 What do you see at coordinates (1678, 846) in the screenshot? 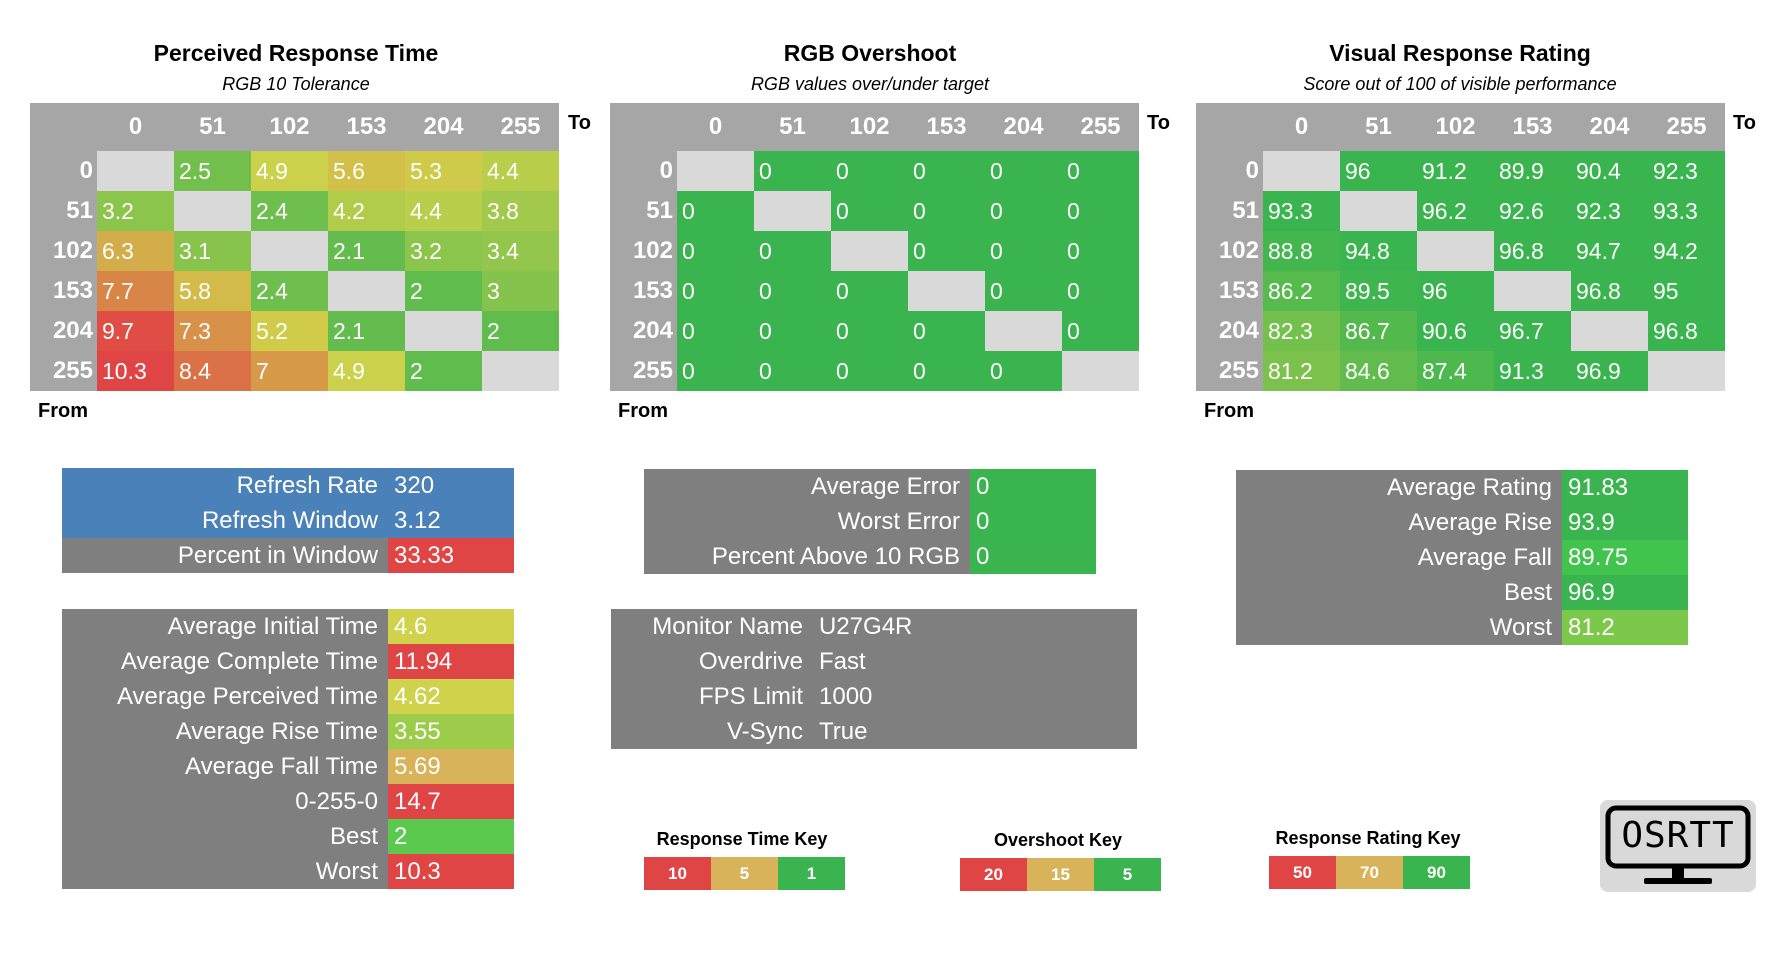
I see `osrtt-logo: OSRTT` at bounding box center [1678, 846].